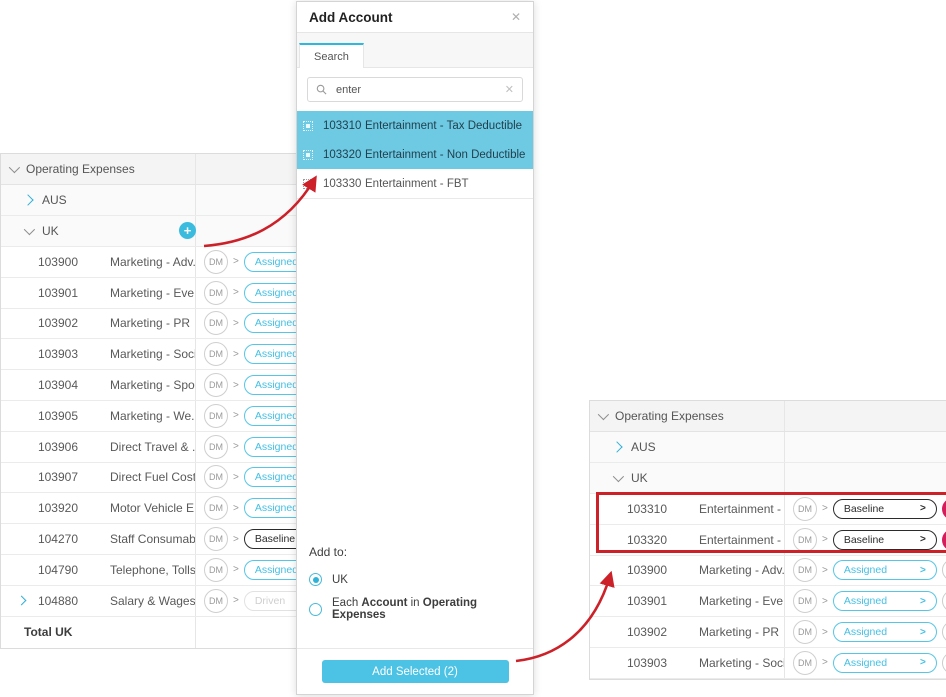 This screenshot has width=946, height=697. I want to click on table-row: 104880 Salary & Wages DM > Driven, so click(171, 601).